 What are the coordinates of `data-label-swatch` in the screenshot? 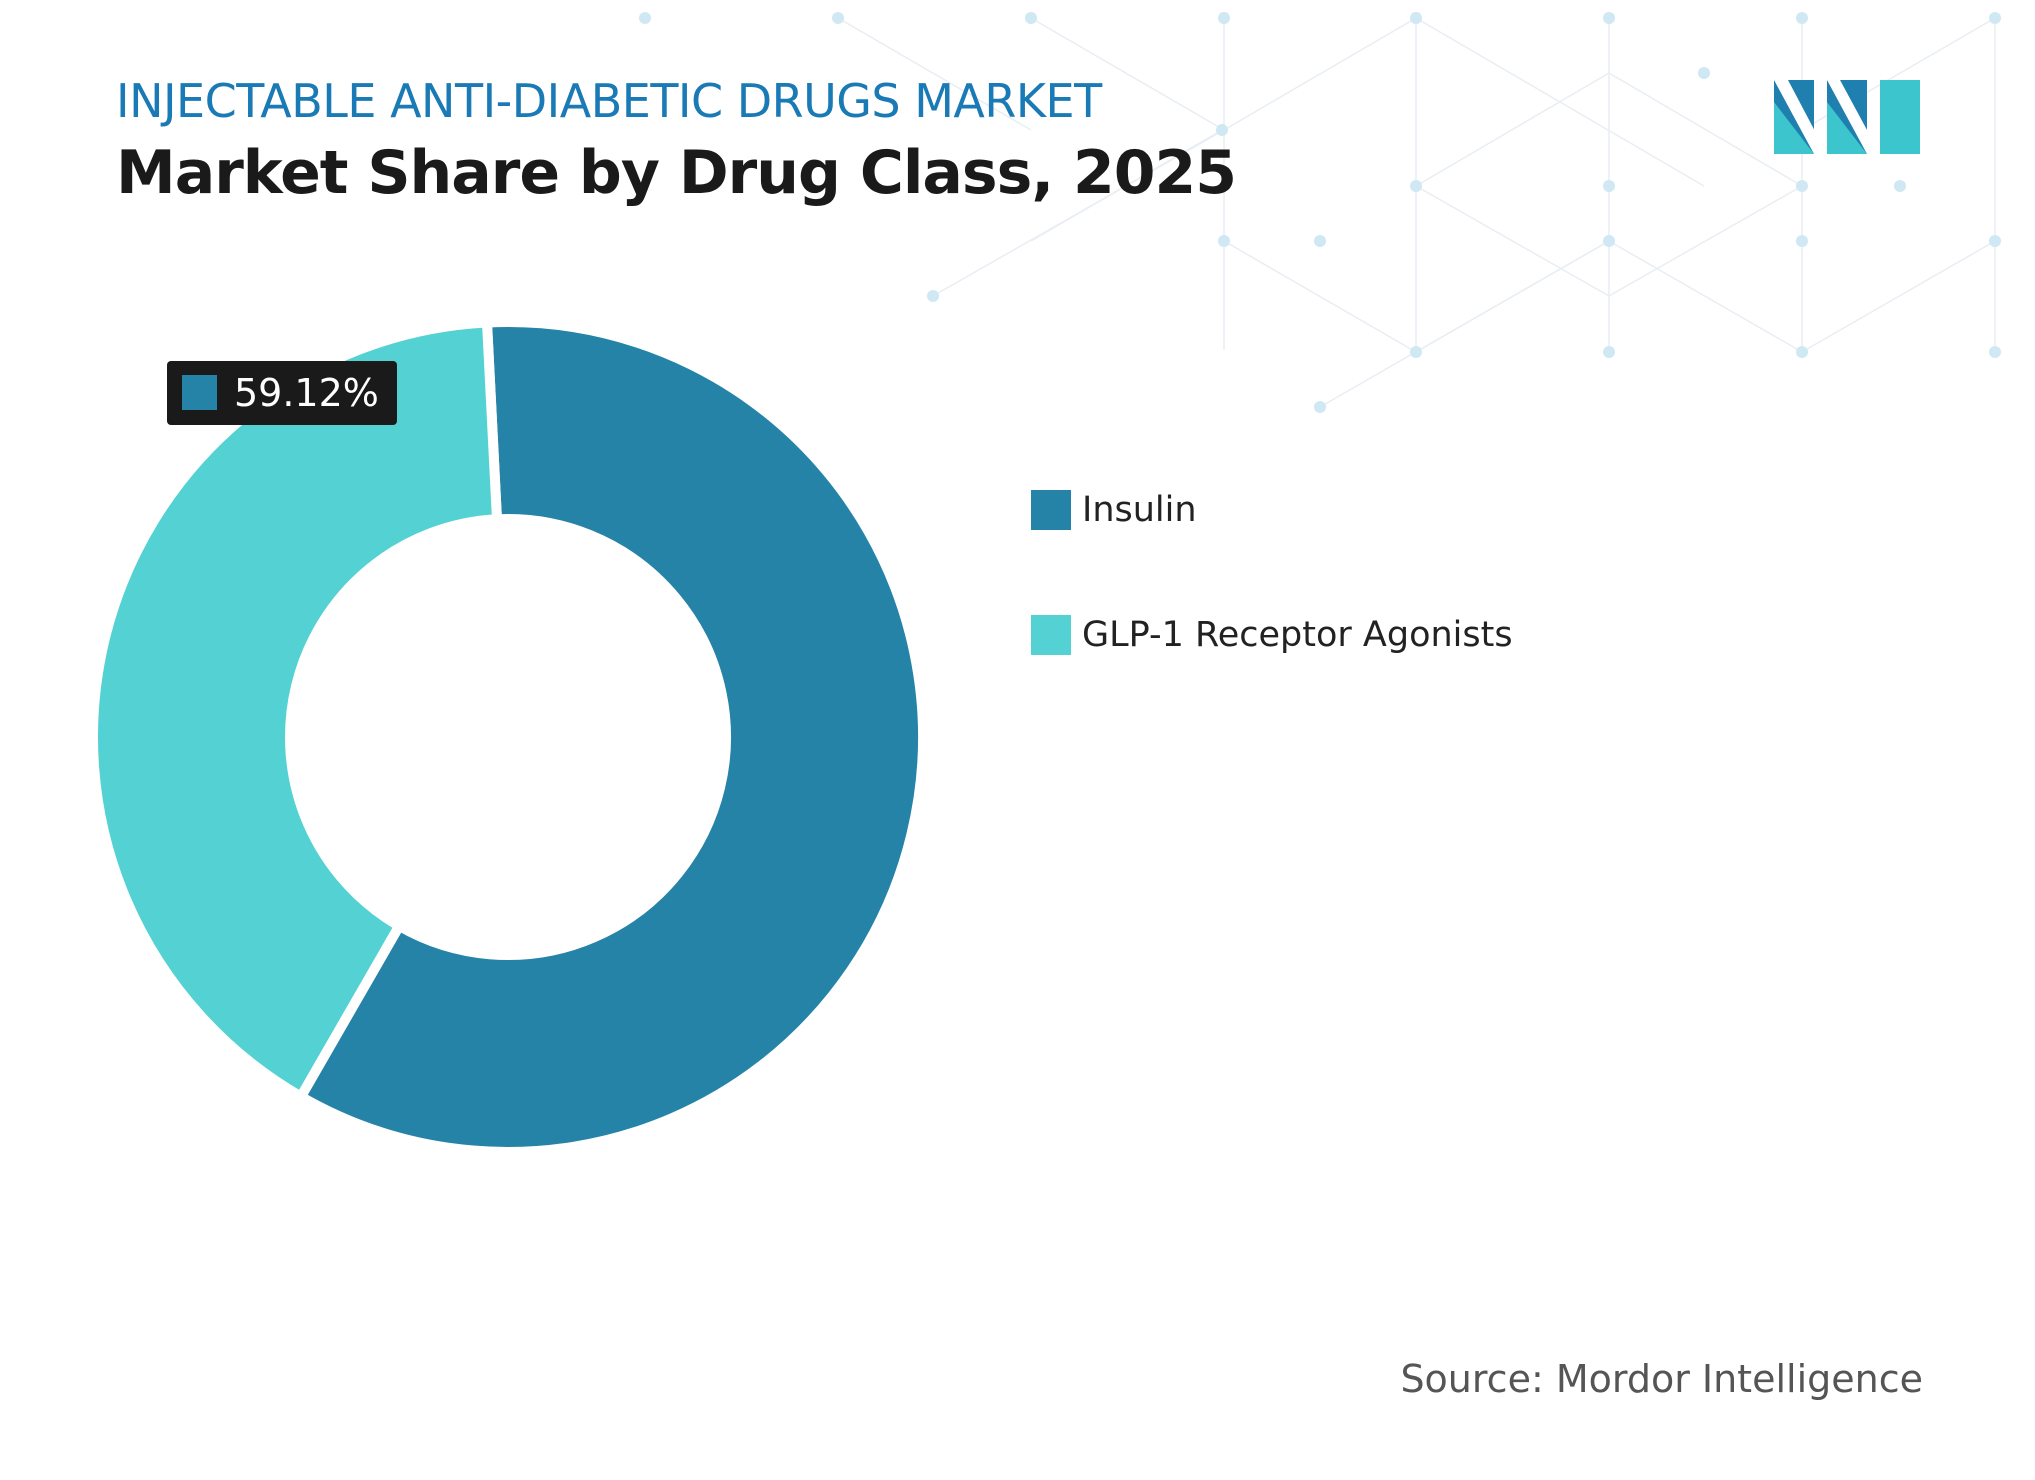 It's located at (199, 392).